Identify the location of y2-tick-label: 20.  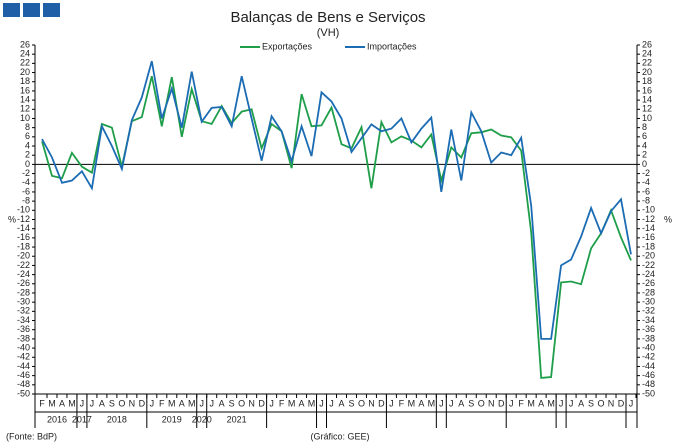
(647, 72).